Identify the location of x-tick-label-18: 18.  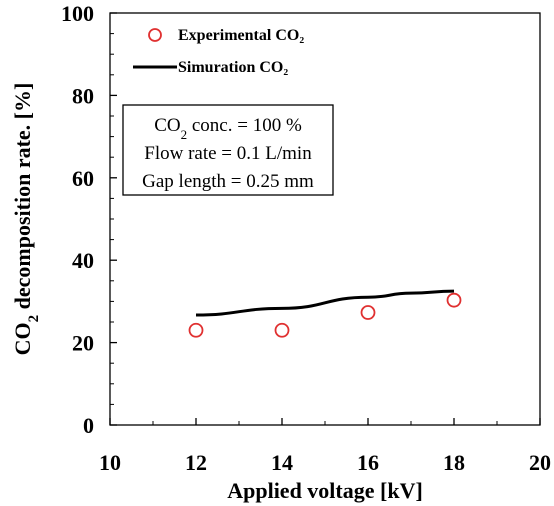
(454, 462).